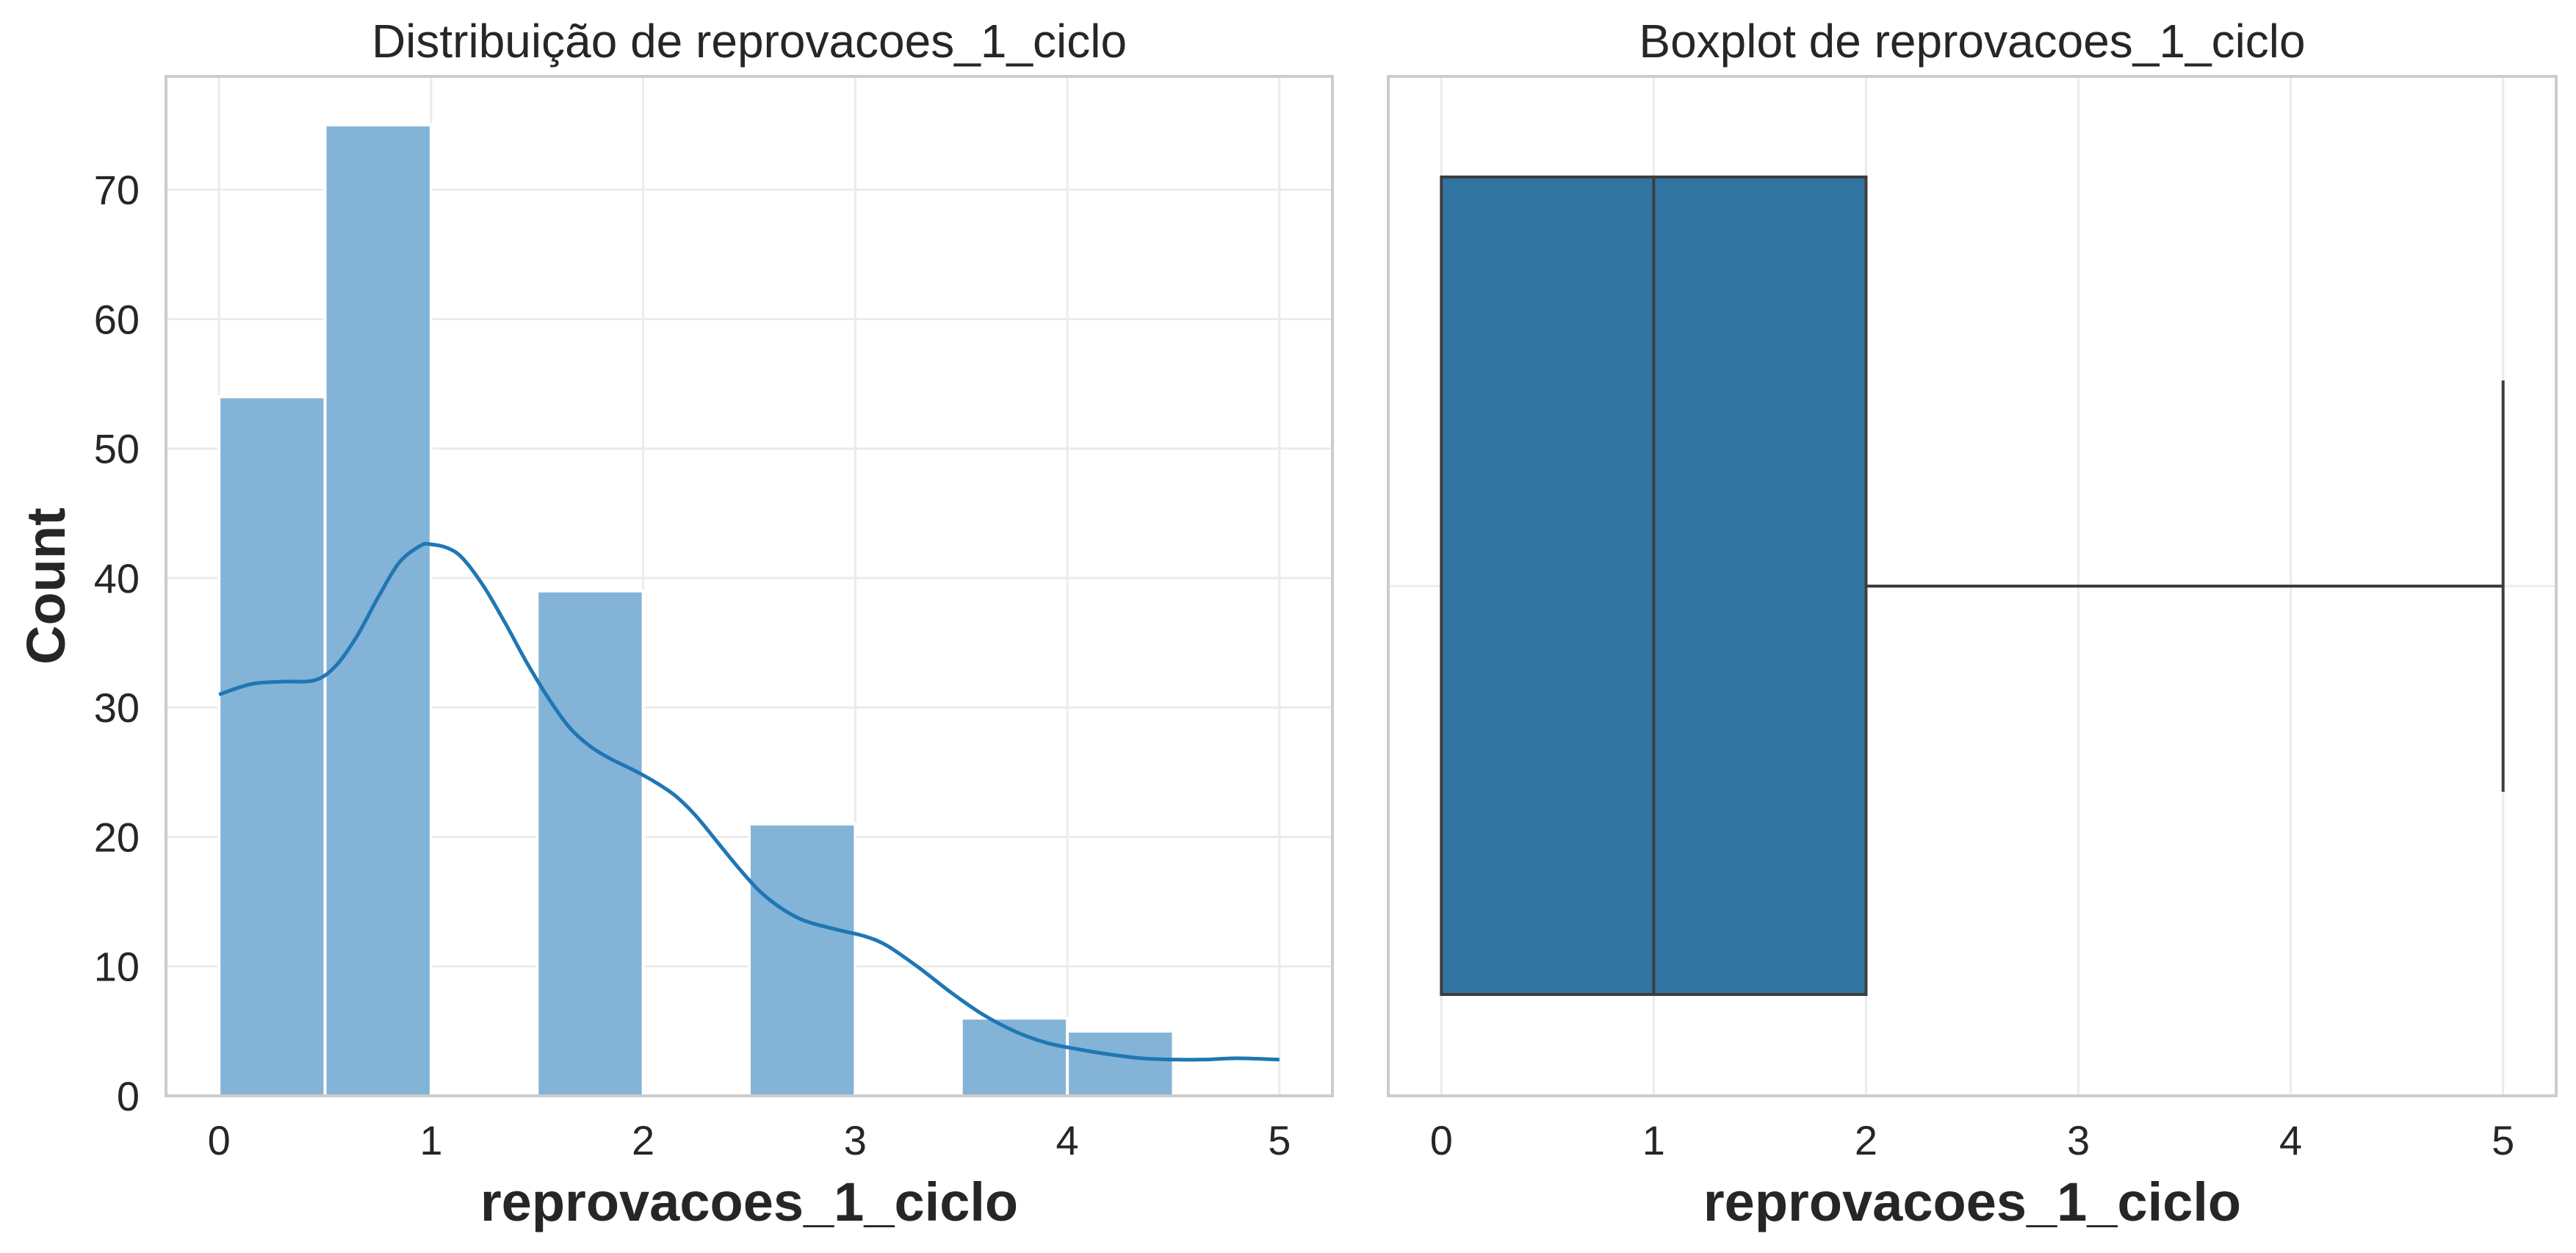 This screenshot has height=1253, width=2576. I want to click on histogram-y-axis-label: Count, so click(45, 586).